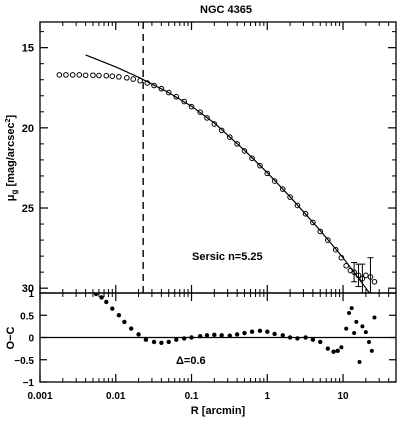  I want to click on x-tick-label: 0.001, so click(39, 396).